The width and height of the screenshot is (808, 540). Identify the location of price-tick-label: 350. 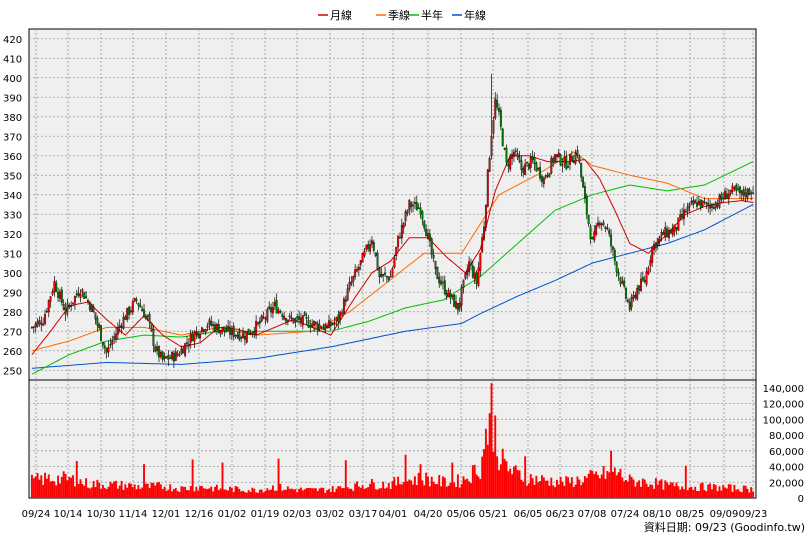
(12, 176).